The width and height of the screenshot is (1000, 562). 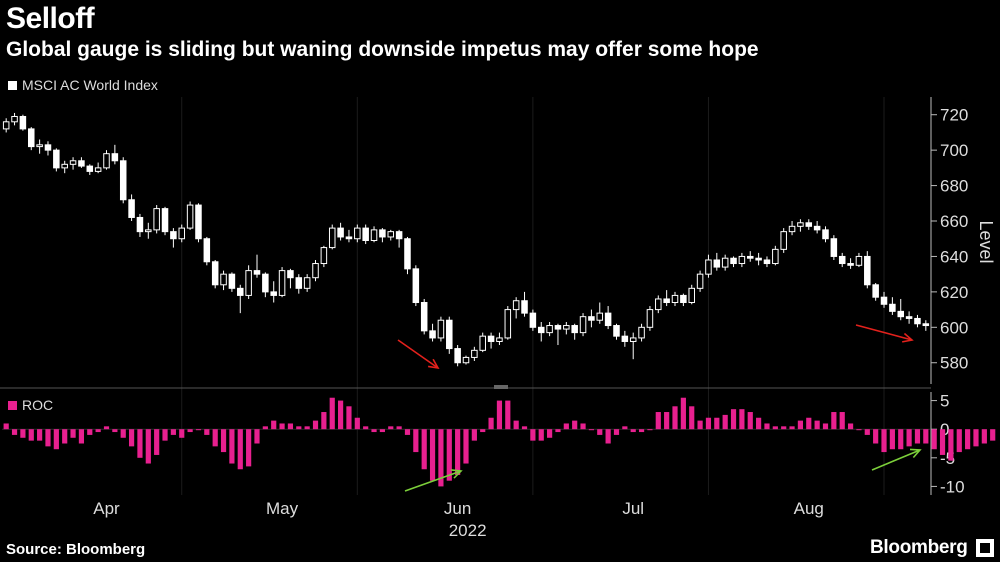 What do you see at coordinates (282, 508) in the screenshot?
I see `x-tick-label: May` at bounding box center [282, 508].